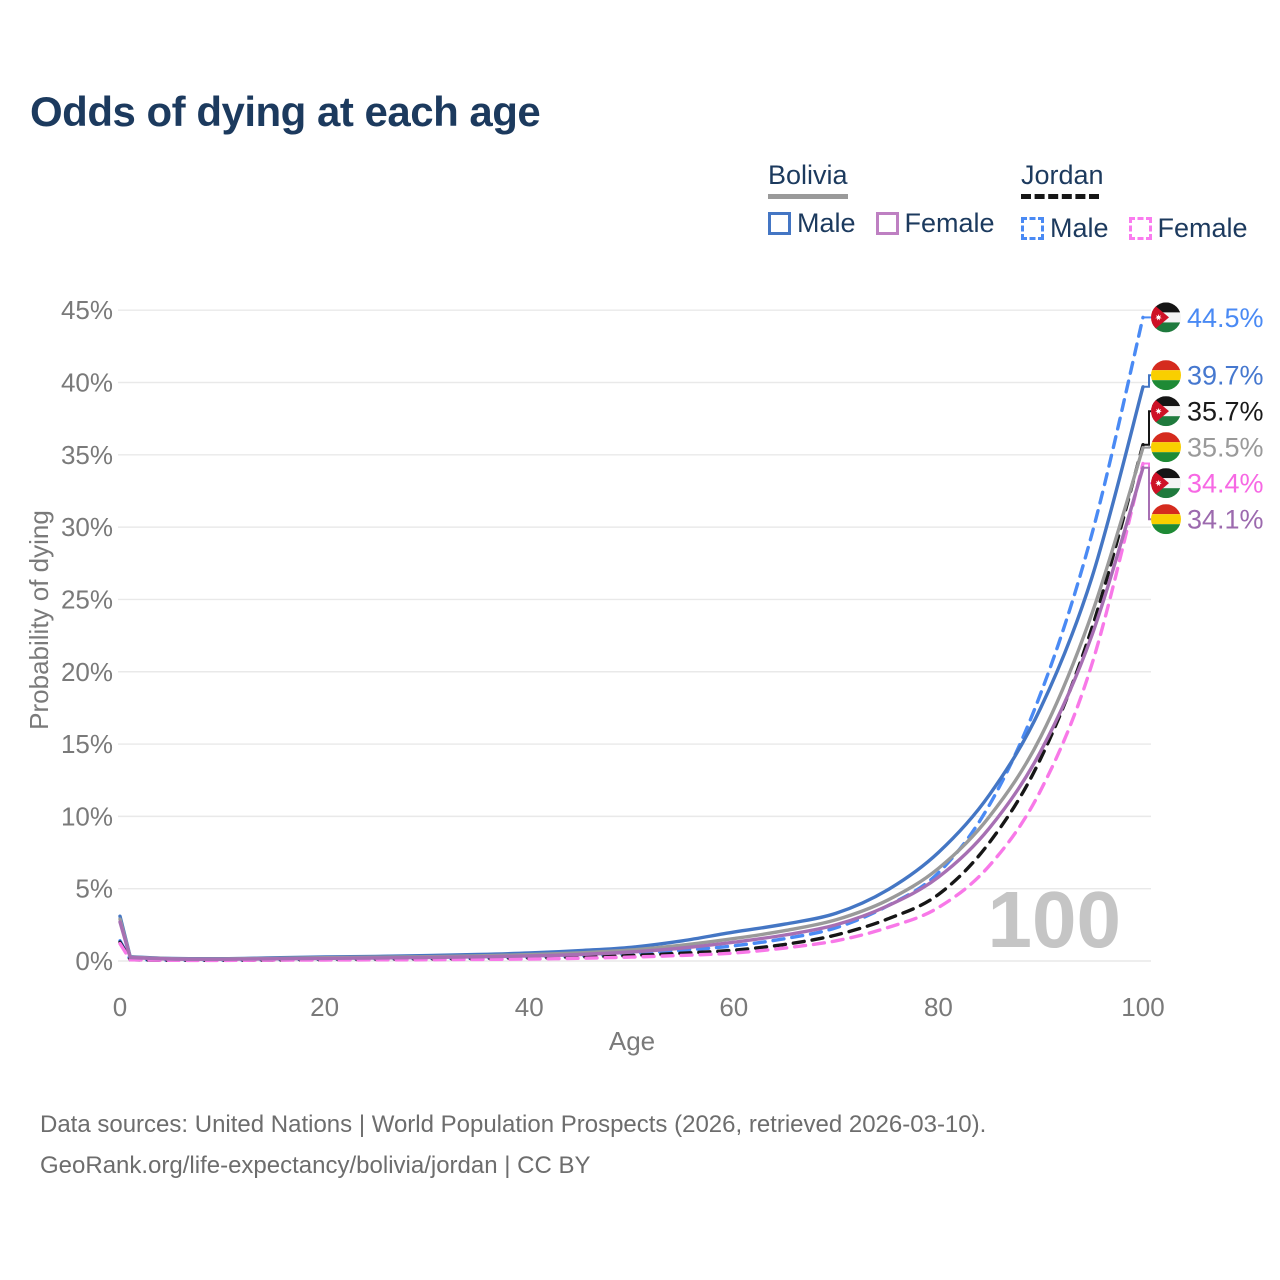 This screenshot has width=1280, height=1280. Describe the element at coordinates (1060, 199) in the screenshot. I see `jordan-line-style-swatch` at that location.